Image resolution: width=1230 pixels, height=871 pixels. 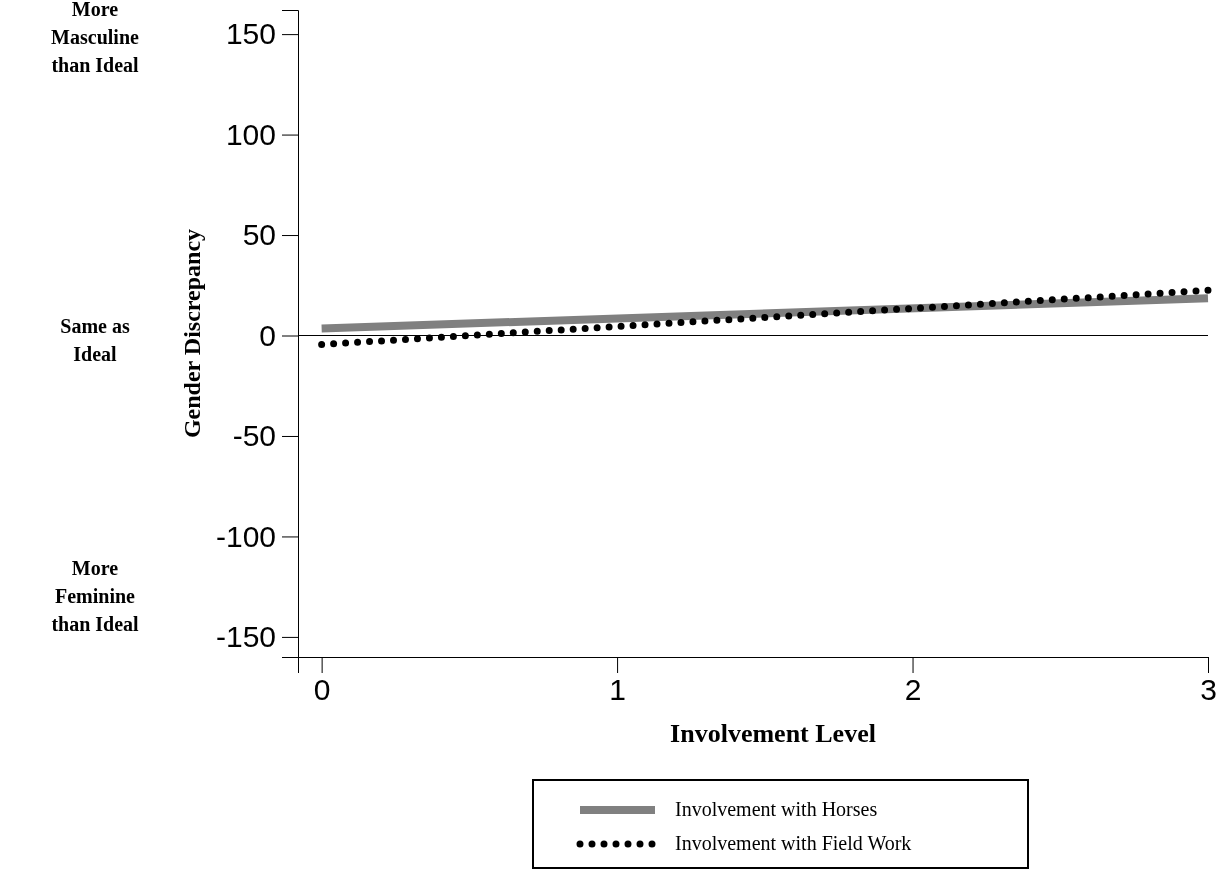 I want to click on text: Same as Ideal, so click(x=95, y=339).